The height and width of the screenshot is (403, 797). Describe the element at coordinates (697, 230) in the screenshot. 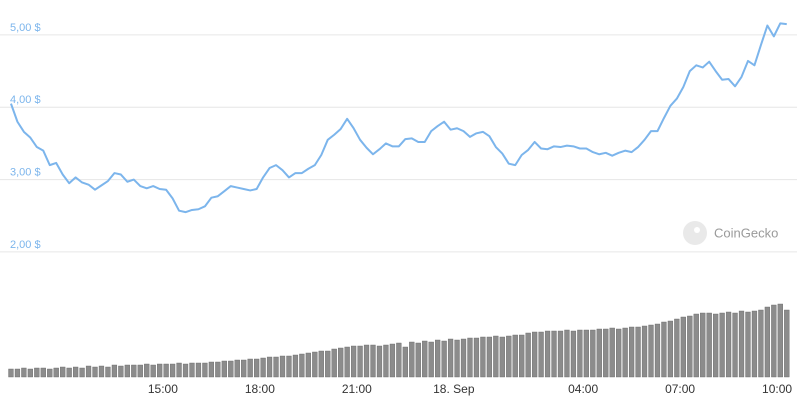

I see `watermark-logo-eye` at that location.